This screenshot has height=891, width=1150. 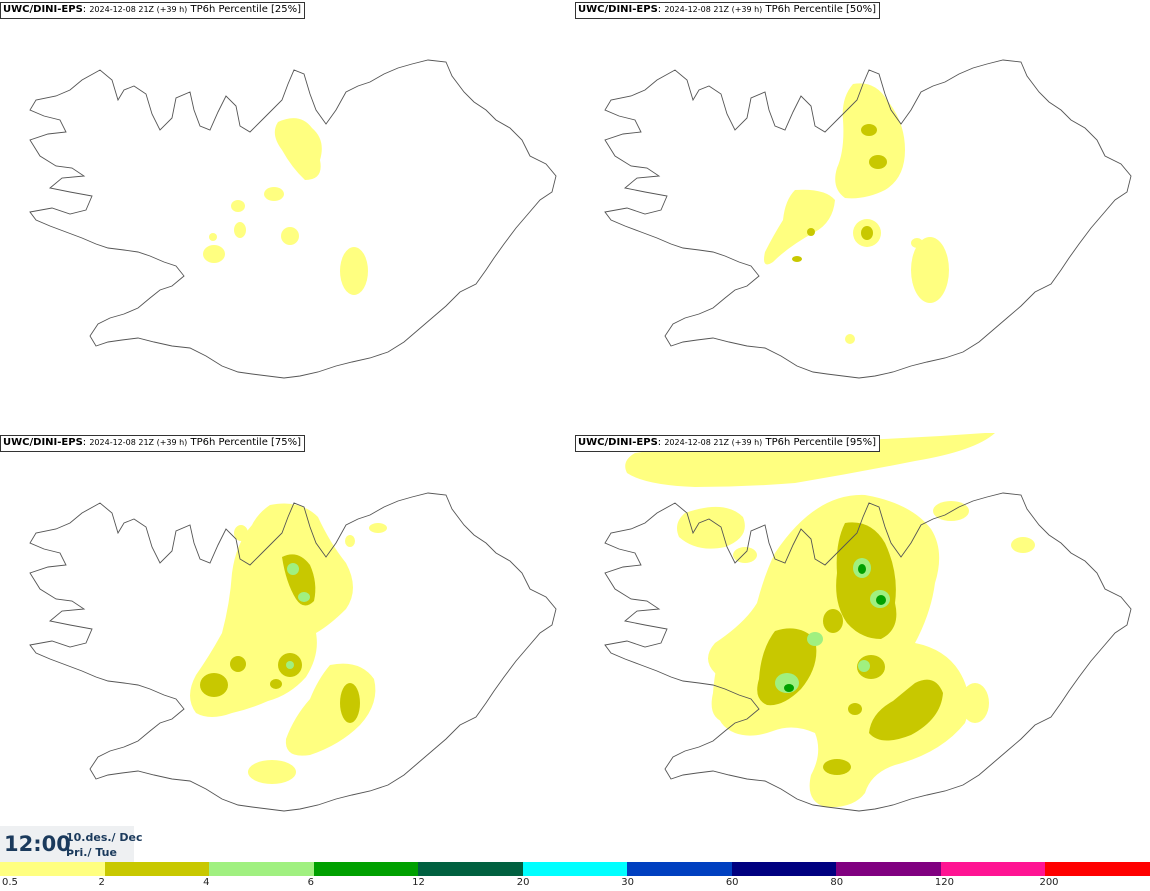 I want to click on valid-time: 12:00, so click(x=37, y=844).